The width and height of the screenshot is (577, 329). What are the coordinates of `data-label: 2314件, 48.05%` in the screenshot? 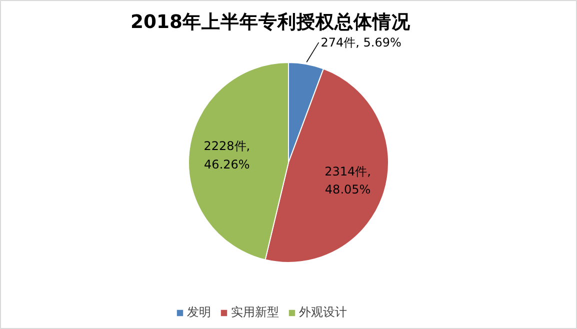 It's located at (347, 180).